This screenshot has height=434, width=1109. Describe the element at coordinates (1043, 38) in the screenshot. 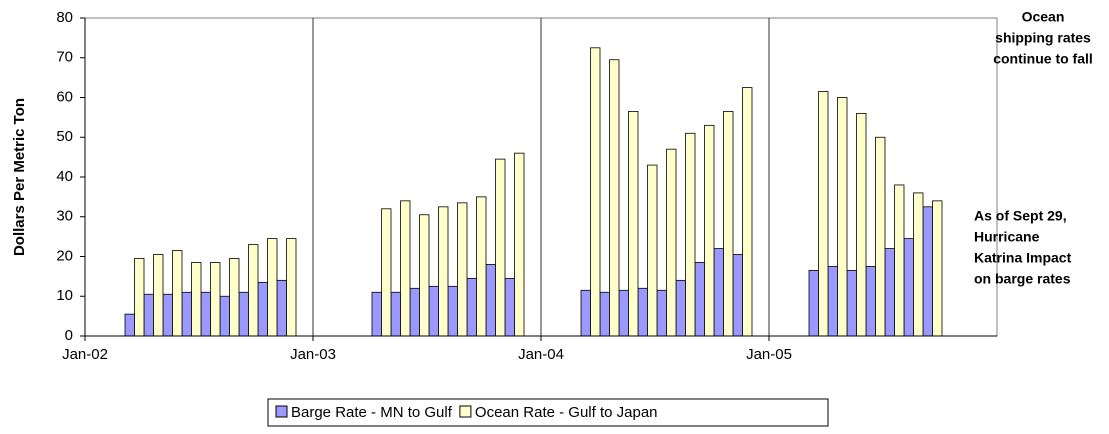

I see `annotation: shipping rates` at that location.